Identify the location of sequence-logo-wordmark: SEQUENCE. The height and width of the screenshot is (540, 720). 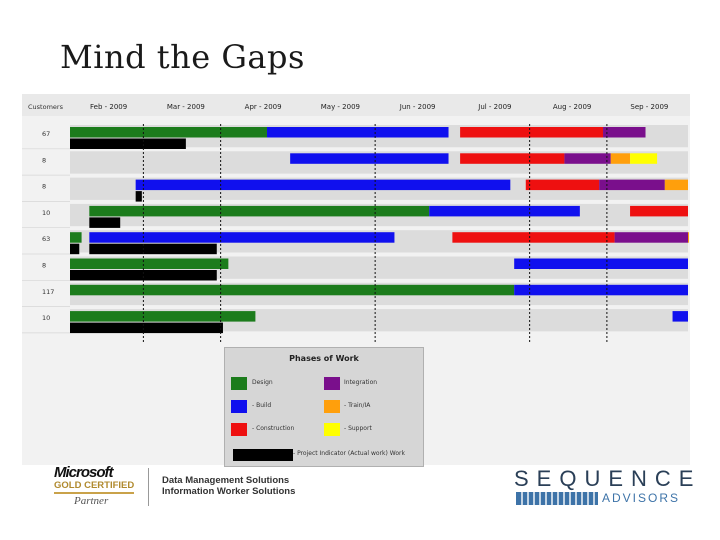
(608, 478).